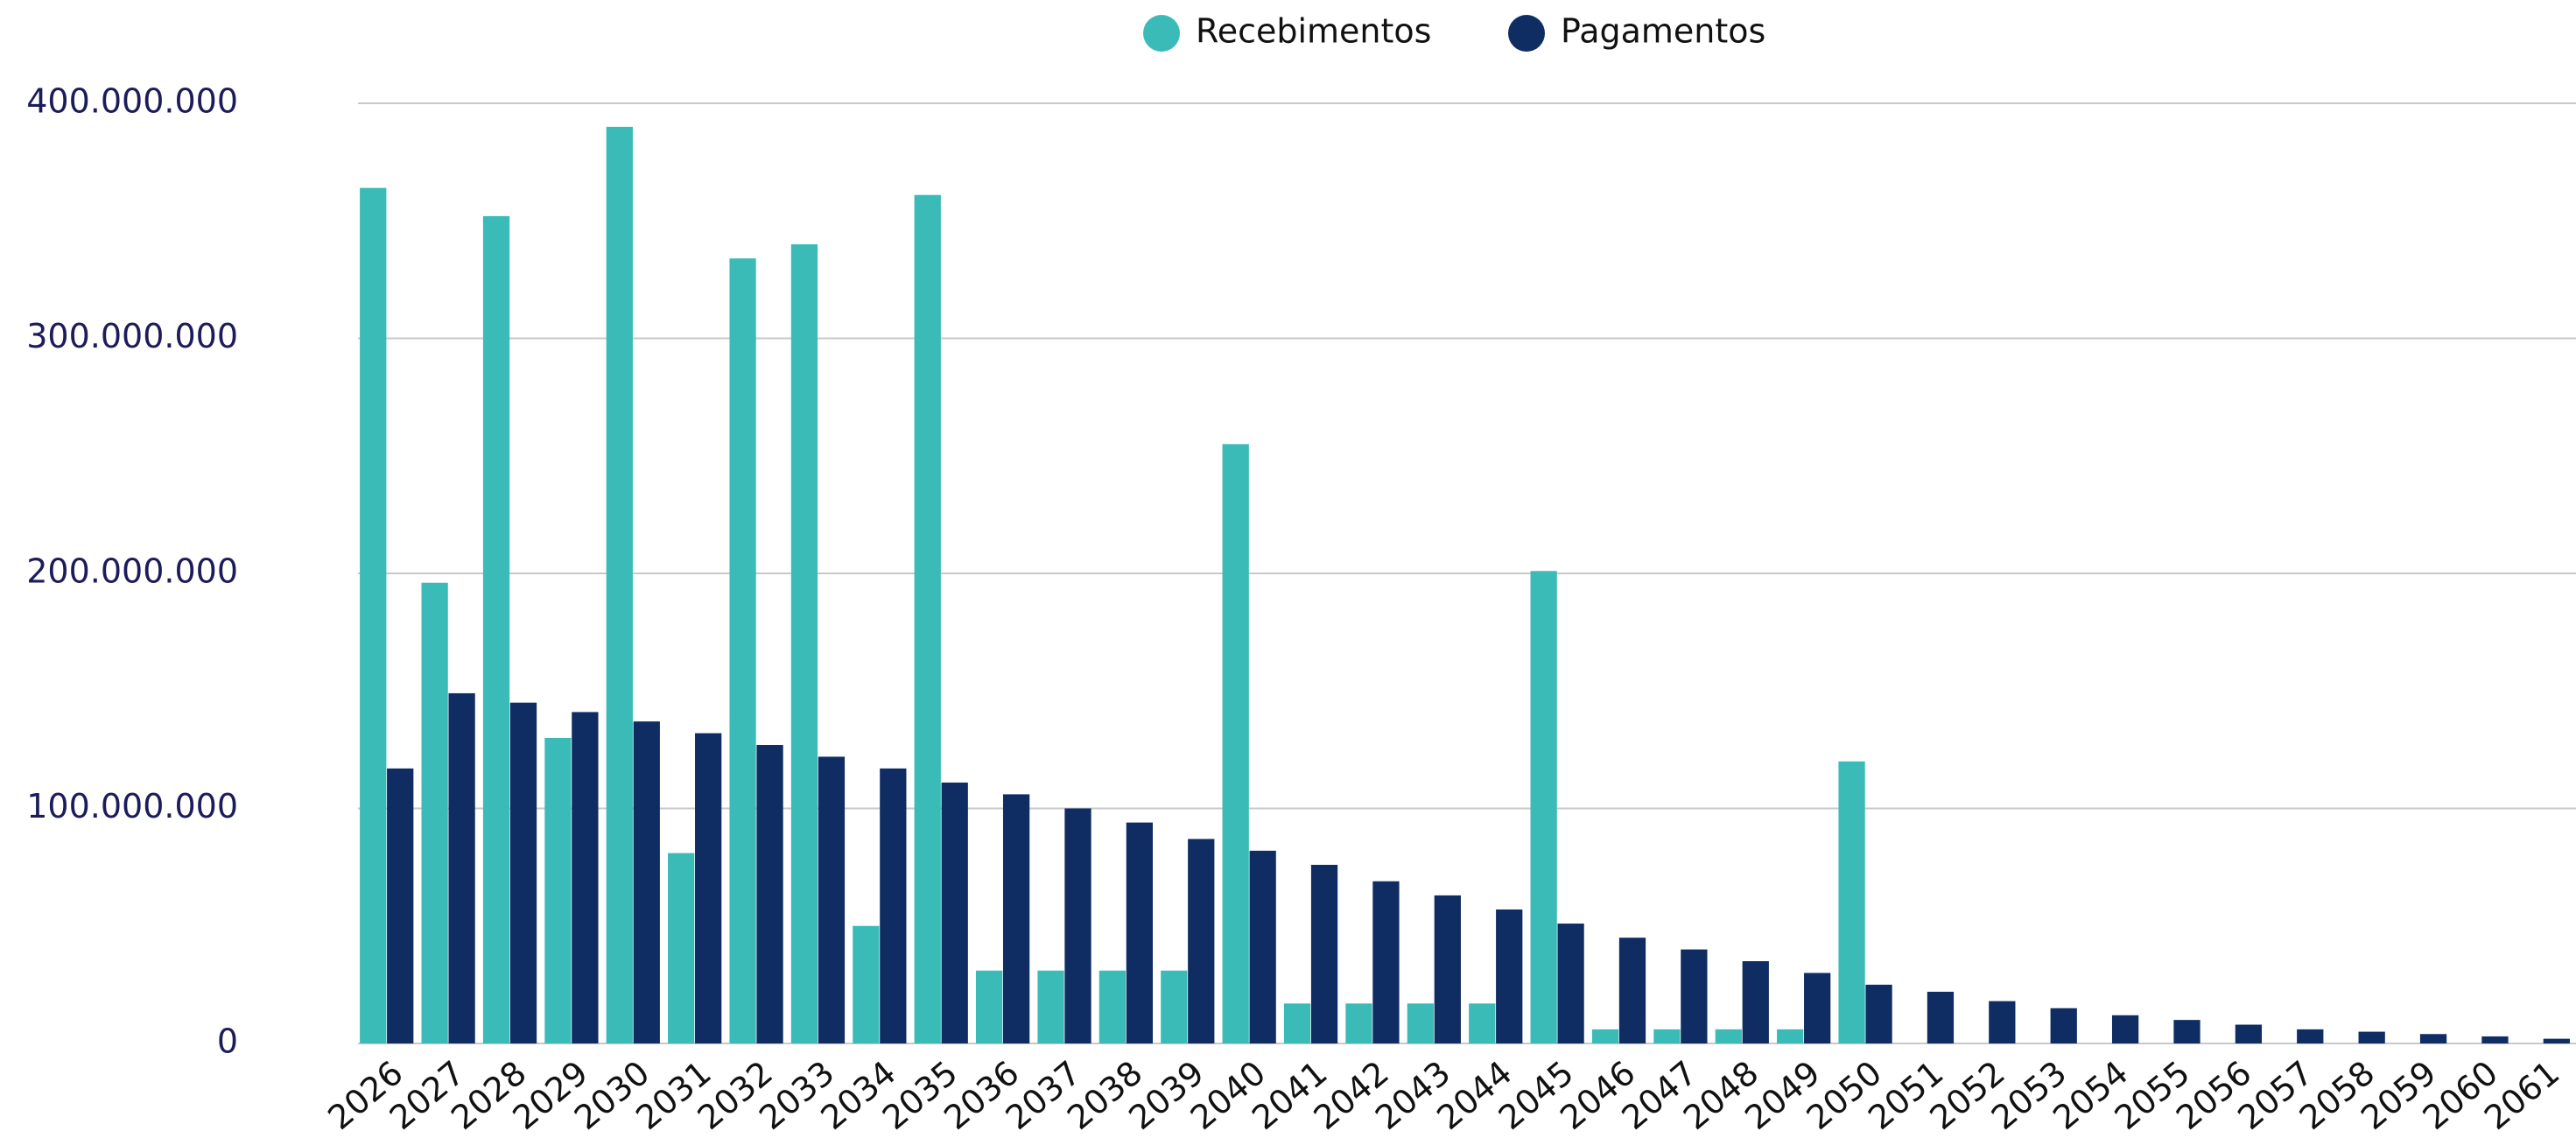 Image resolution: width=2576 pixels, height=1145 pixels. I want to click on legend-label: Pagamentos, so click(1663, 31).